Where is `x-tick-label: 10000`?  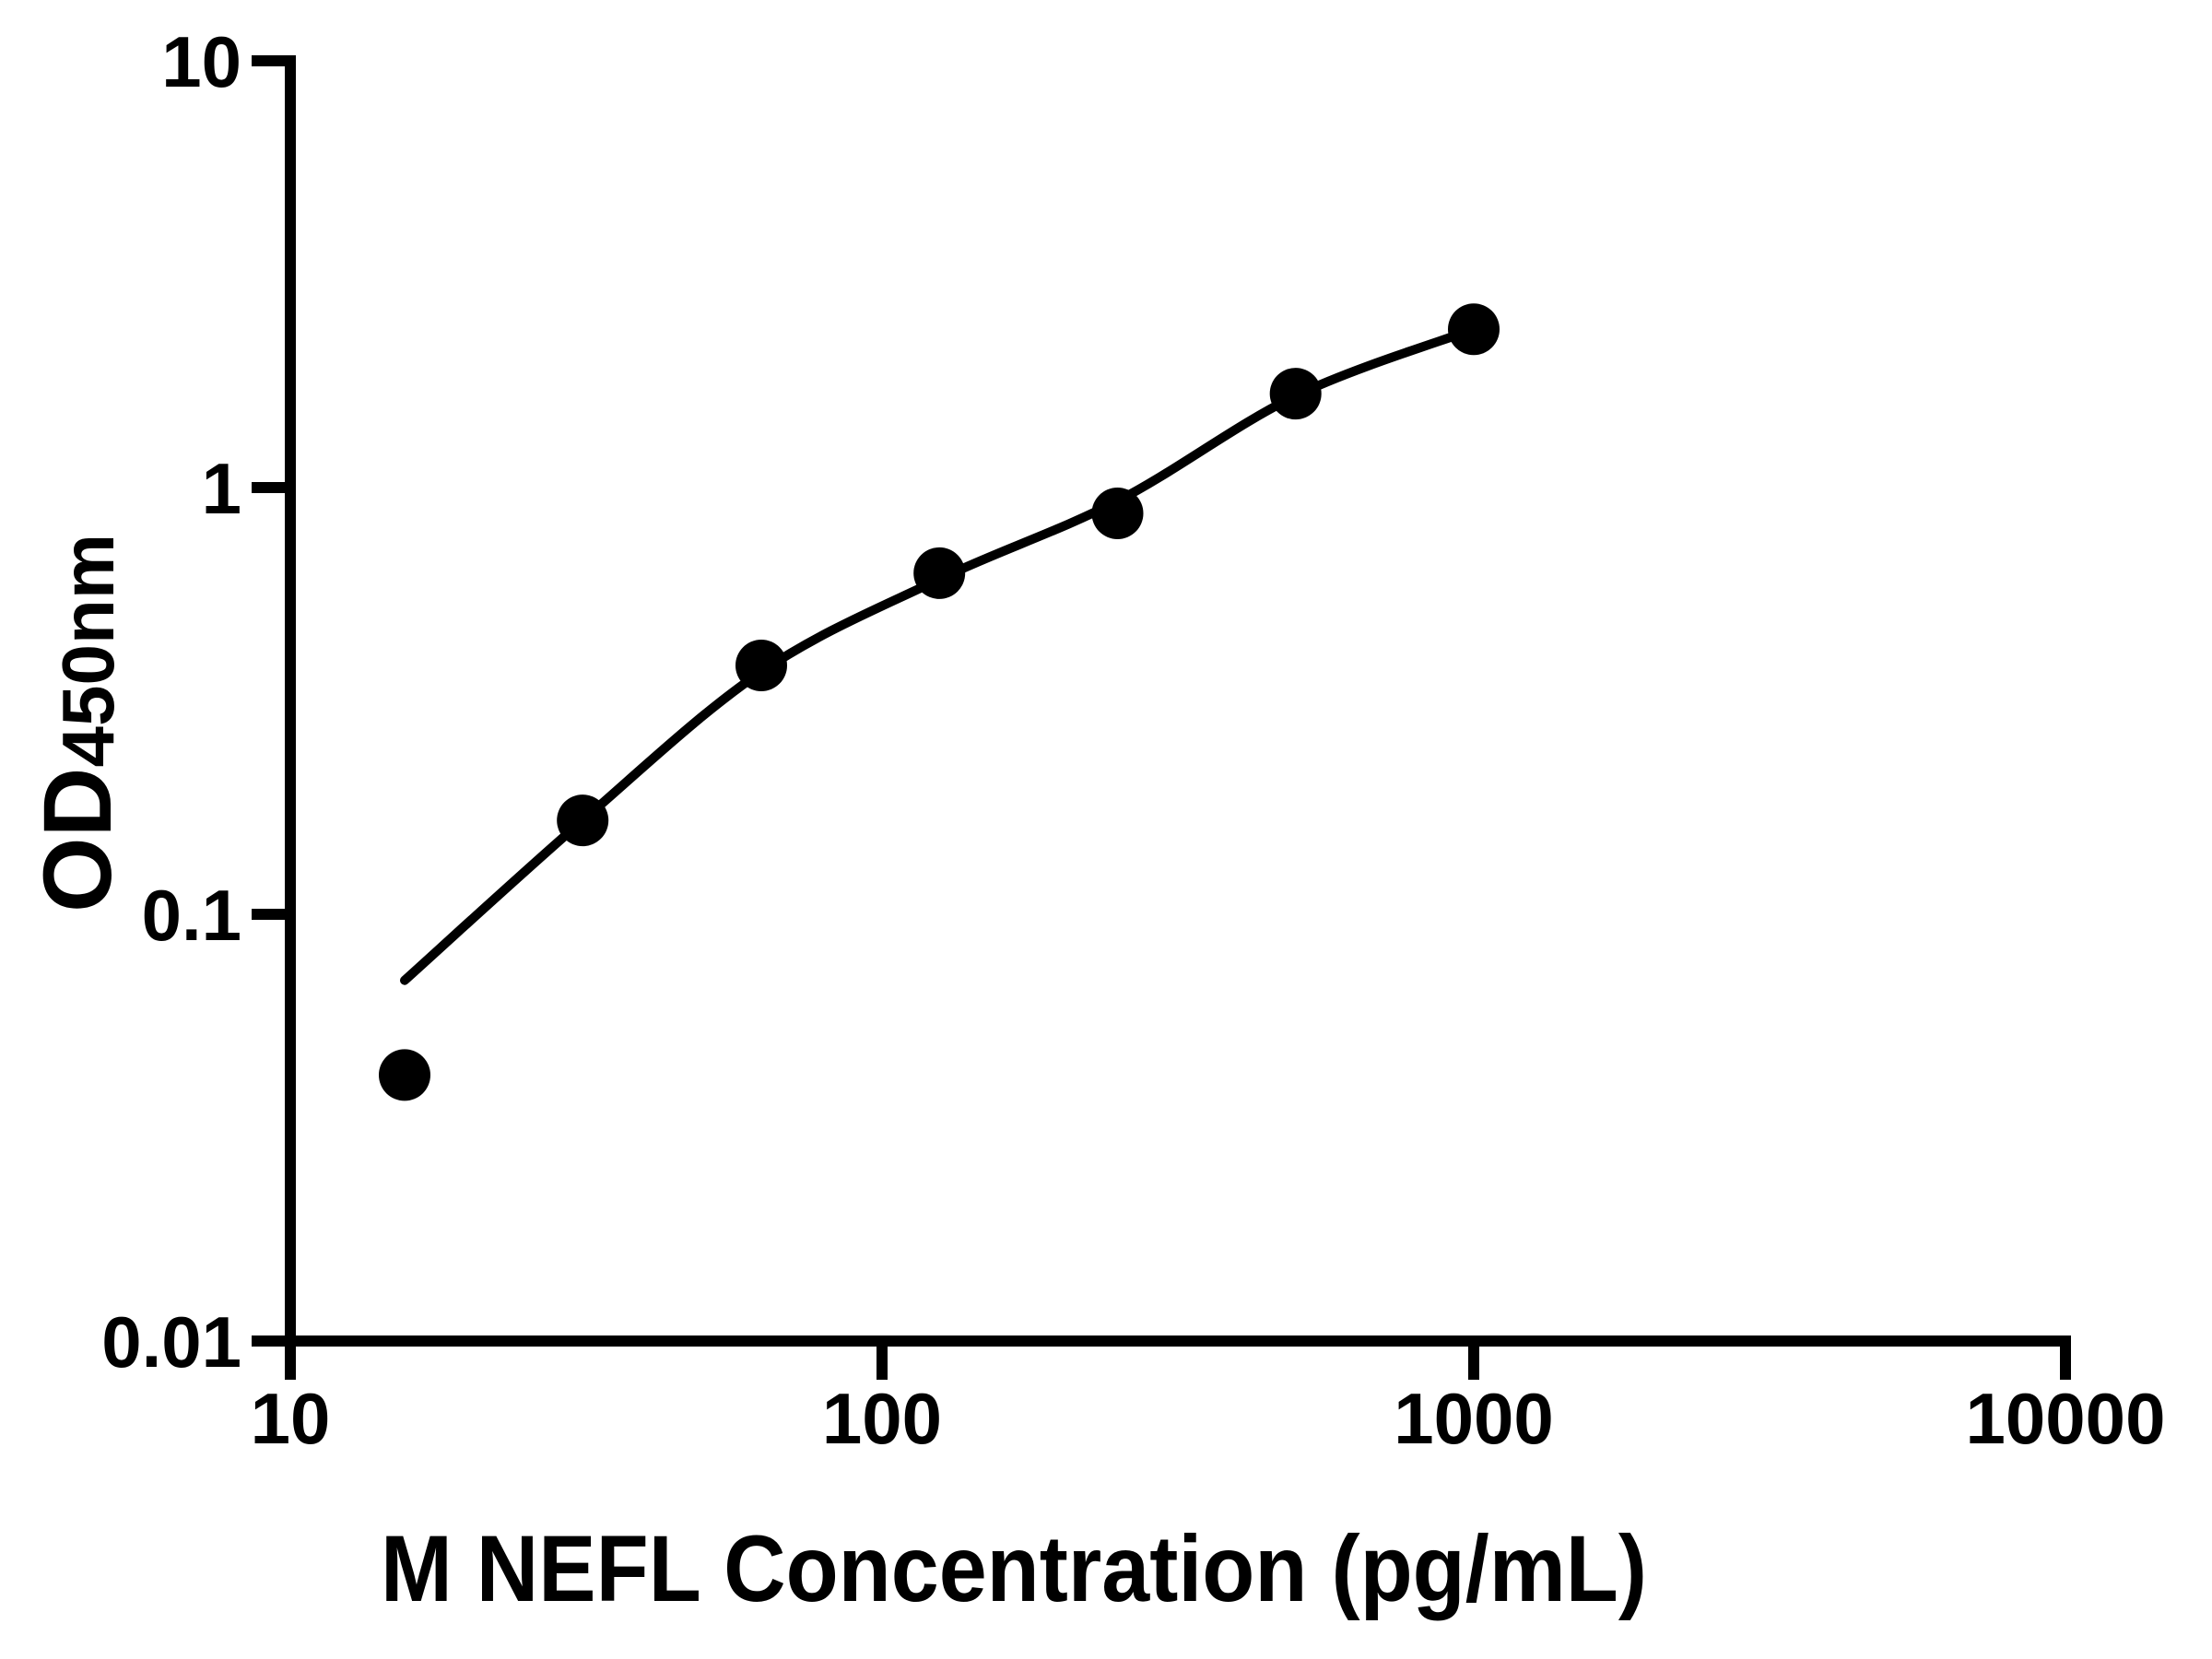 x-tick-label: 10000 is located at coordinates (2066, 1418).